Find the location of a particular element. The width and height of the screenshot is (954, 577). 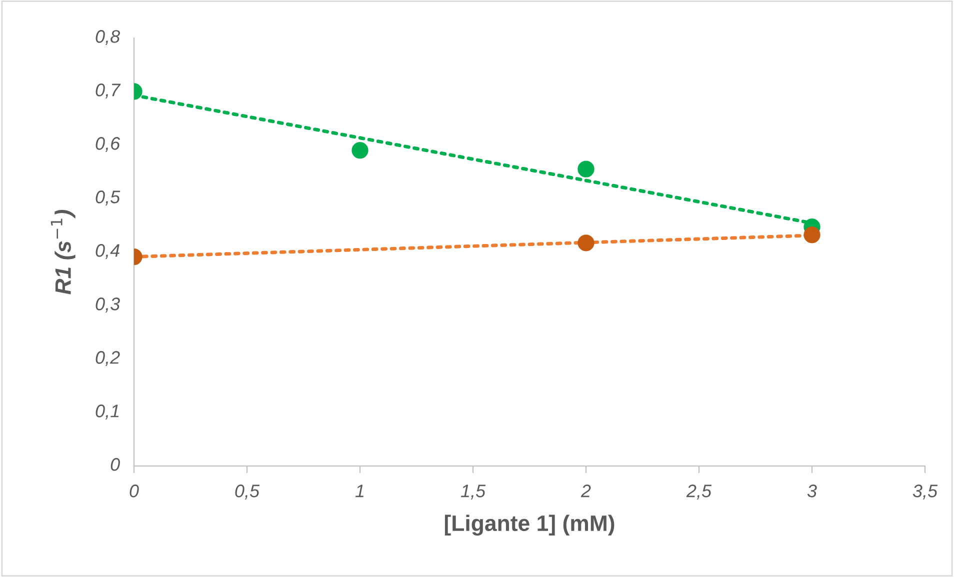

x-axis-title: [Ligante 1] (mM) is located at coordinates (529, 525).